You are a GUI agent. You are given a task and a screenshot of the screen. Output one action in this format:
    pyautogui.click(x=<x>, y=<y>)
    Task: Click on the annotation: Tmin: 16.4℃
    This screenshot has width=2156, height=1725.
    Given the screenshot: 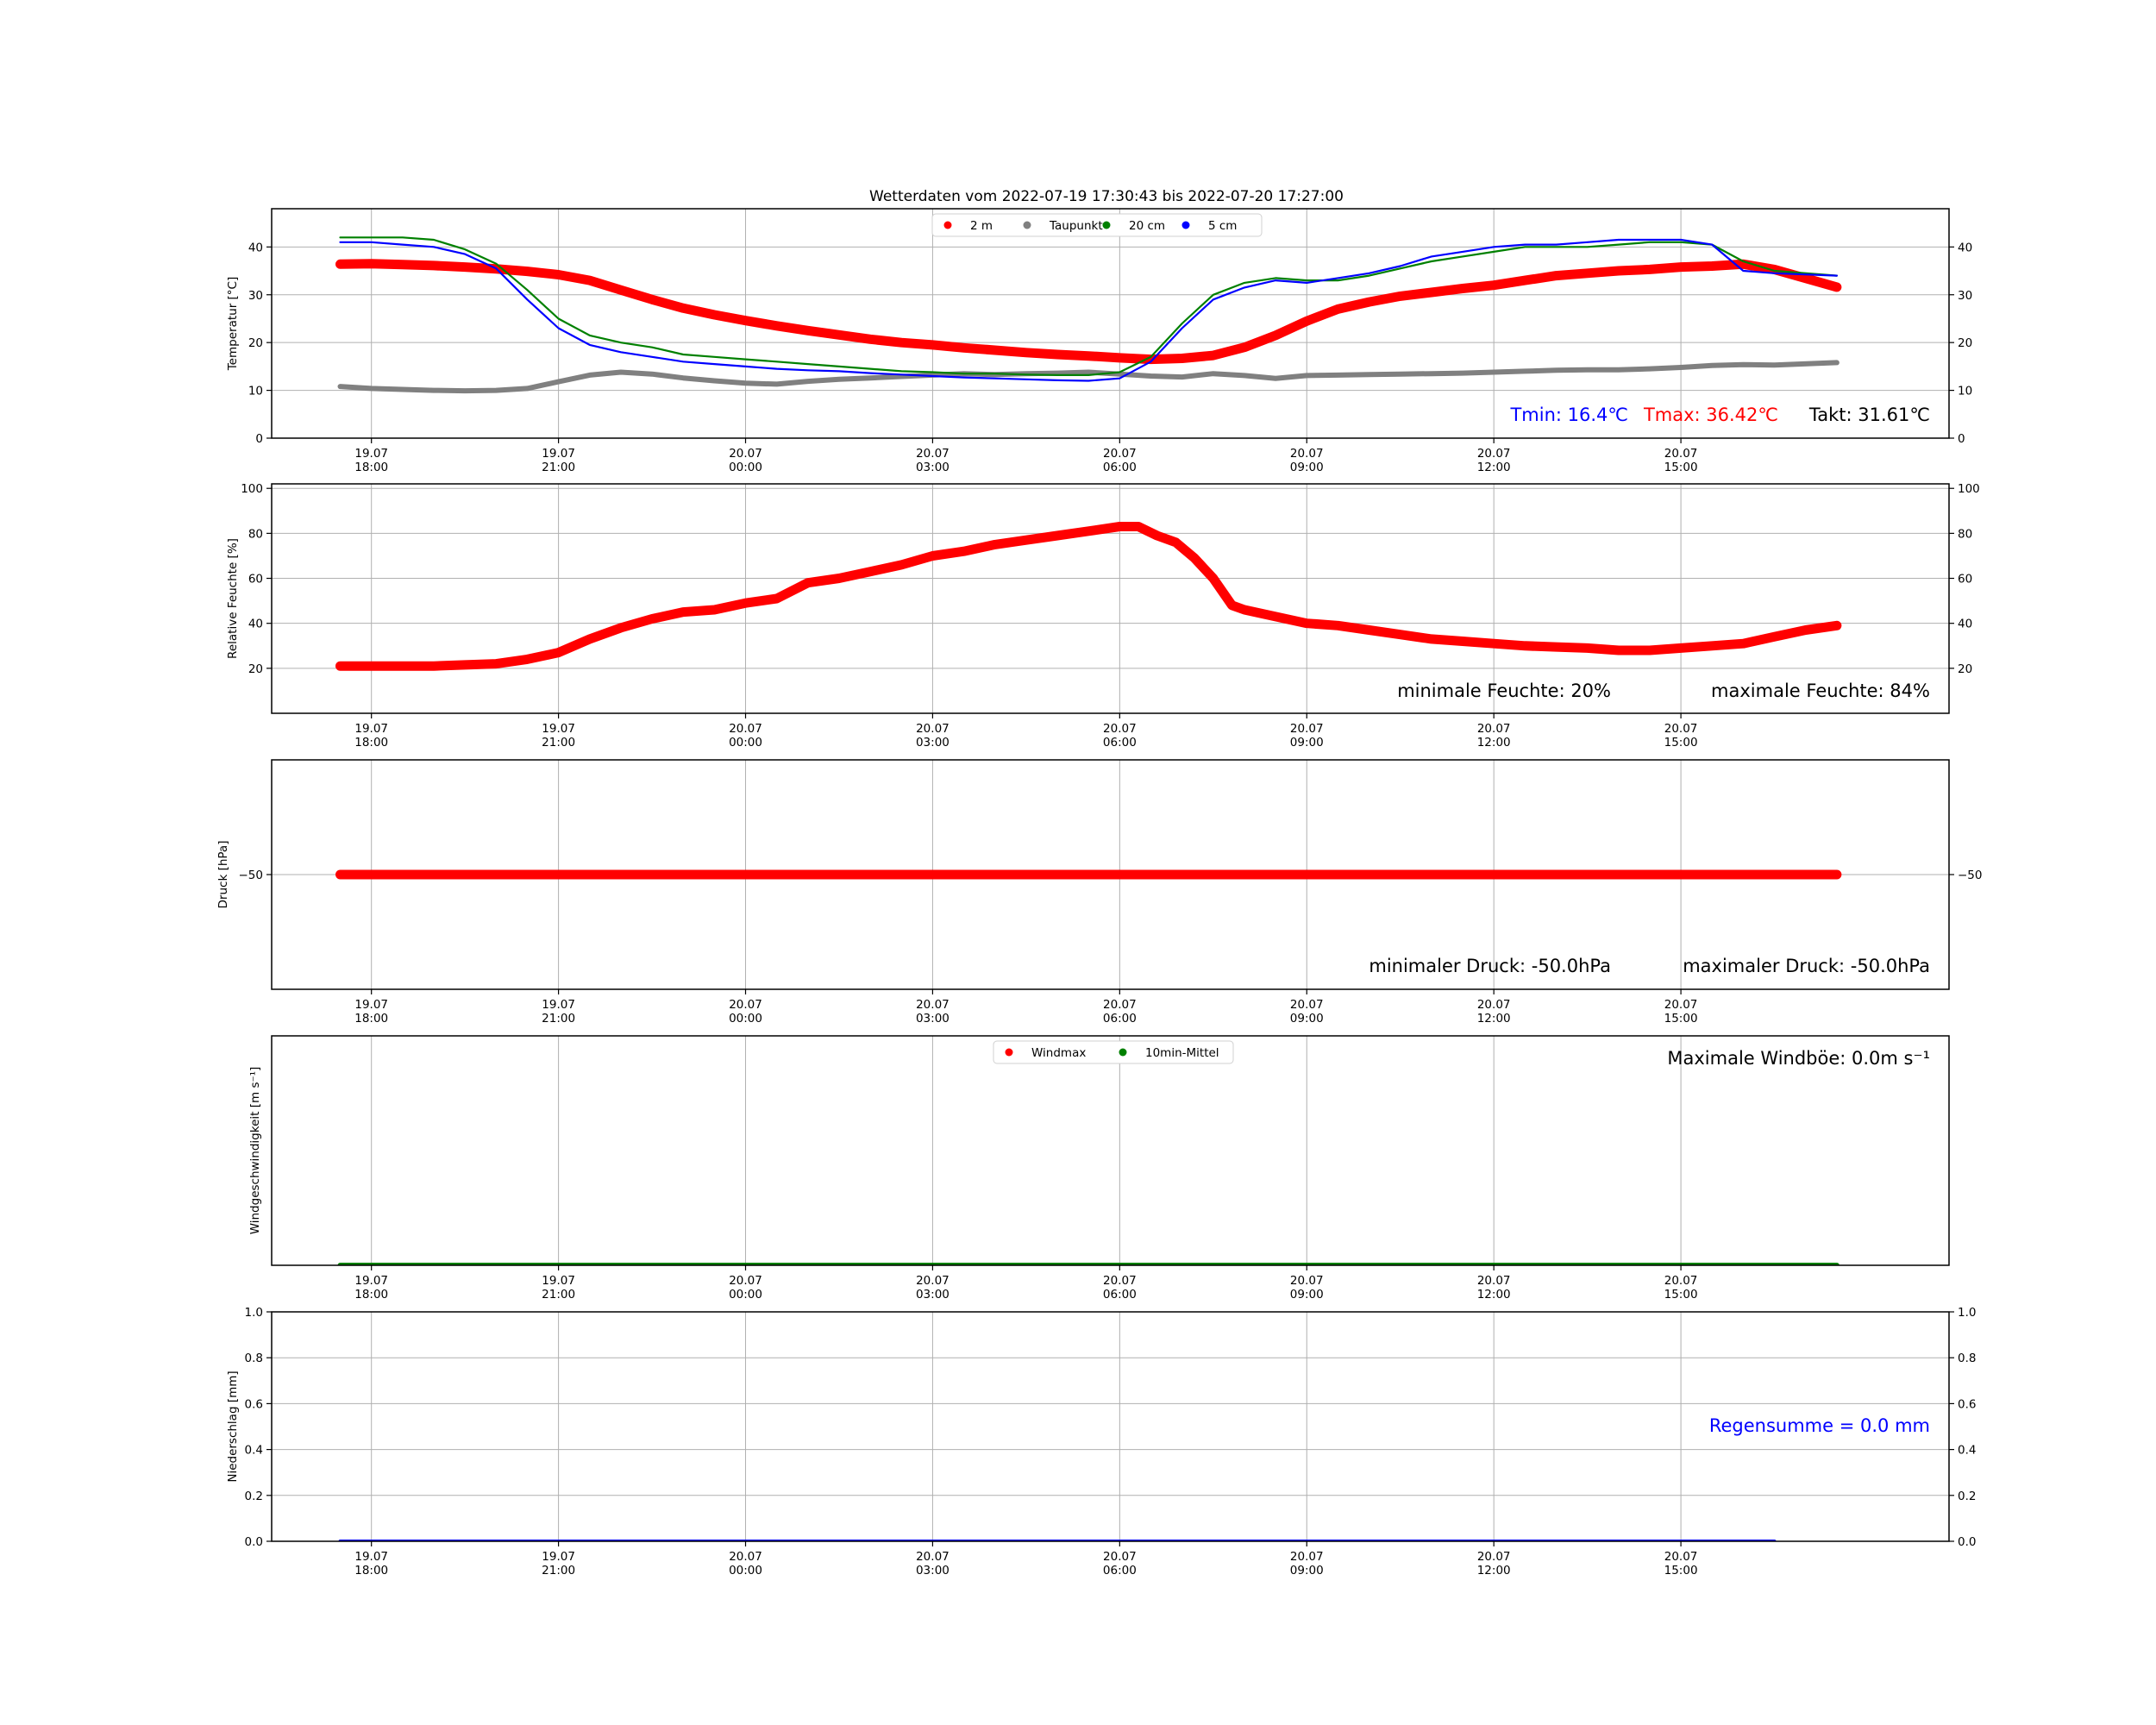 What is the action you would take?
    pyautogui.click(x=1568, y=415)
    